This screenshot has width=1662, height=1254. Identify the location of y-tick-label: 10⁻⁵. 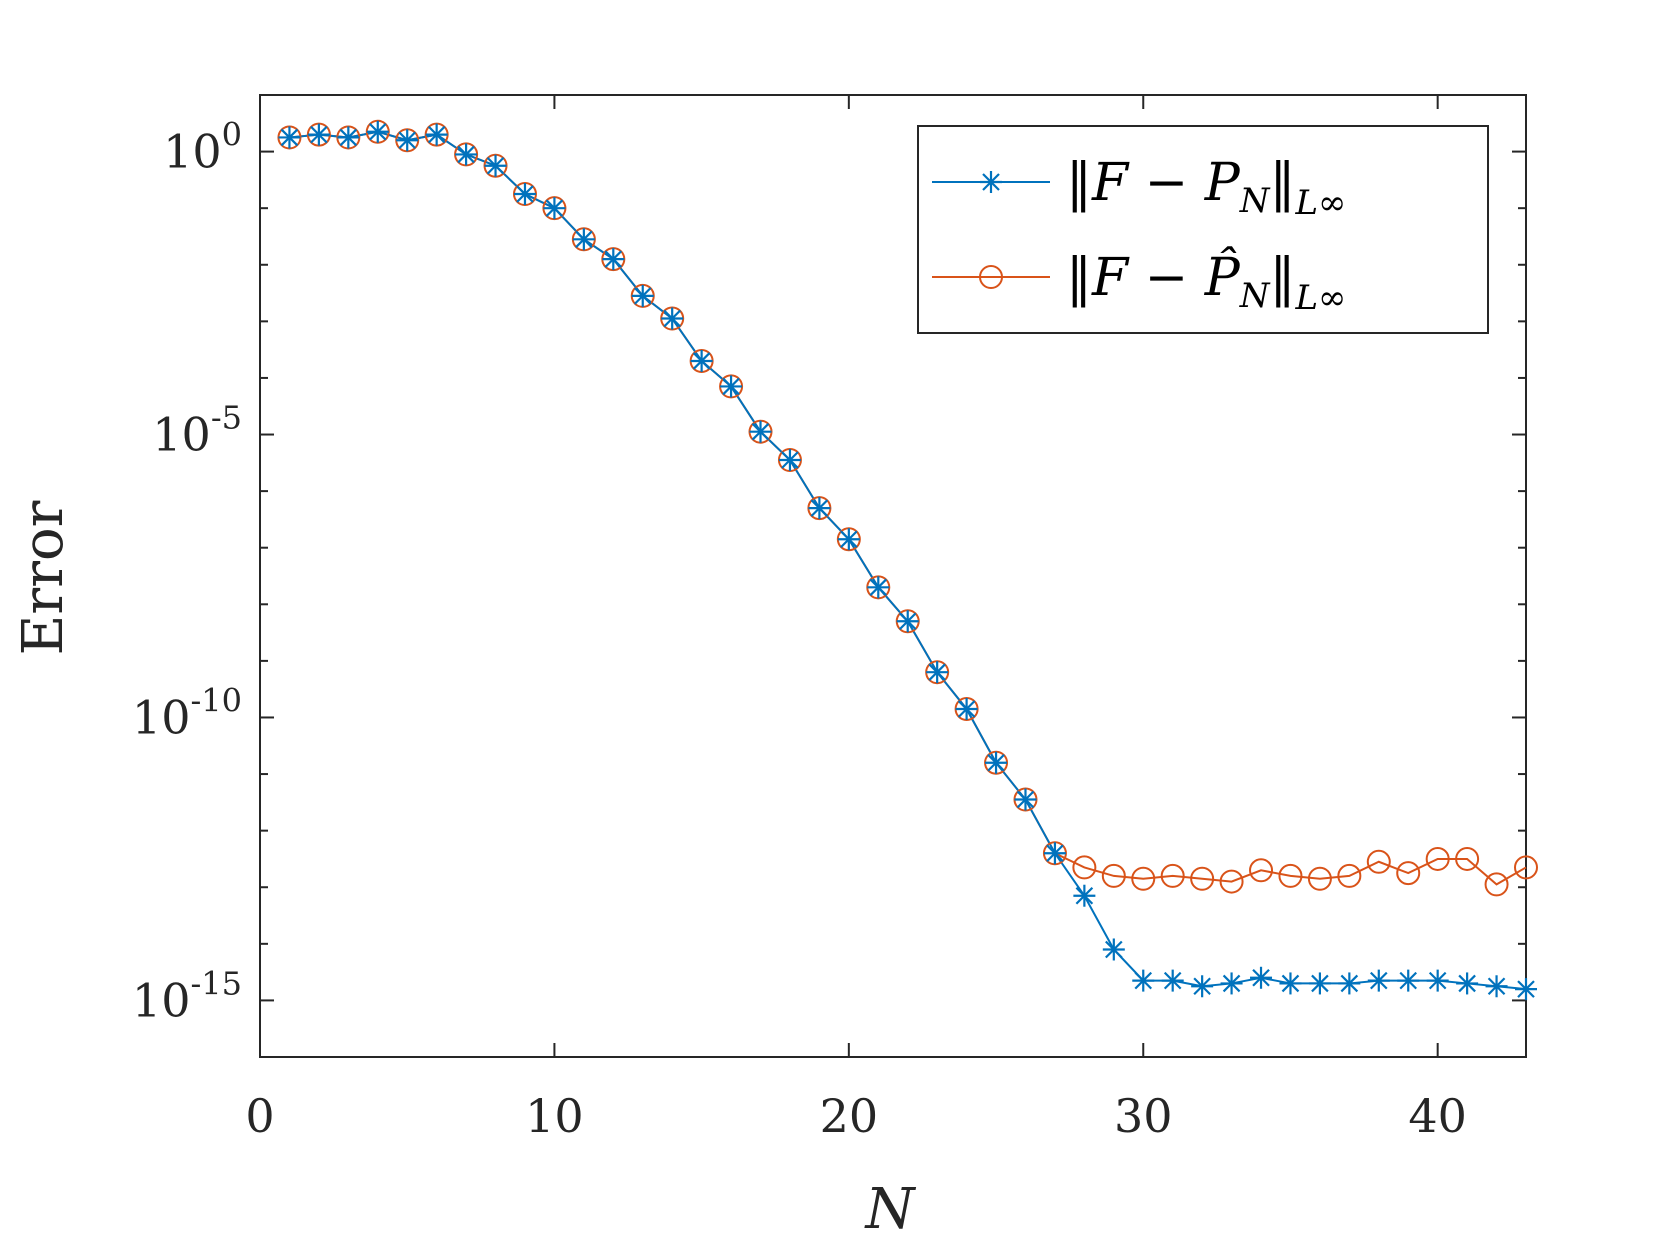
(197, 430).